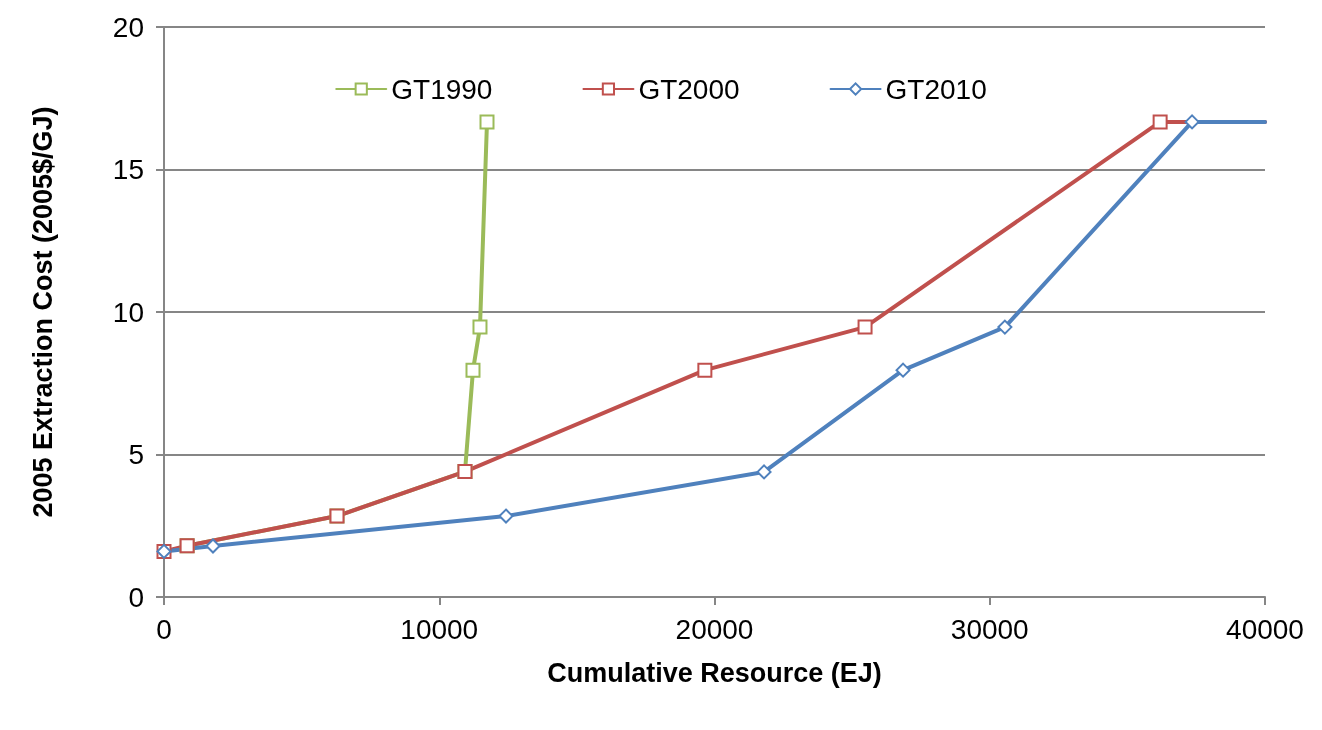 Image resolution: width=1322 pixels, height=730 pixels. What do you see at coordinates (714, 629) in the screenshot?
I see `x-tick-label: 20000` at bounding box center [714, 629].